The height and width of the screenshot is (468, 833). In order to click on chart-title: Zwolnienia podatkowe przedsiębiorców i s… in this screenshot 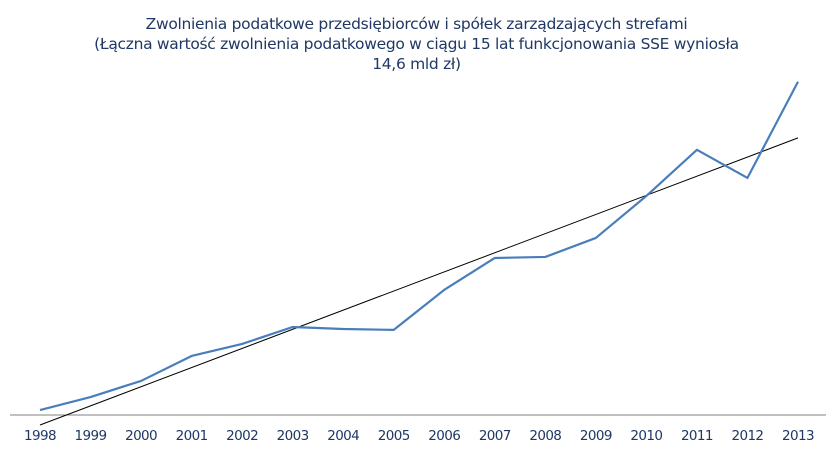, I will do `click(416, 44)`.